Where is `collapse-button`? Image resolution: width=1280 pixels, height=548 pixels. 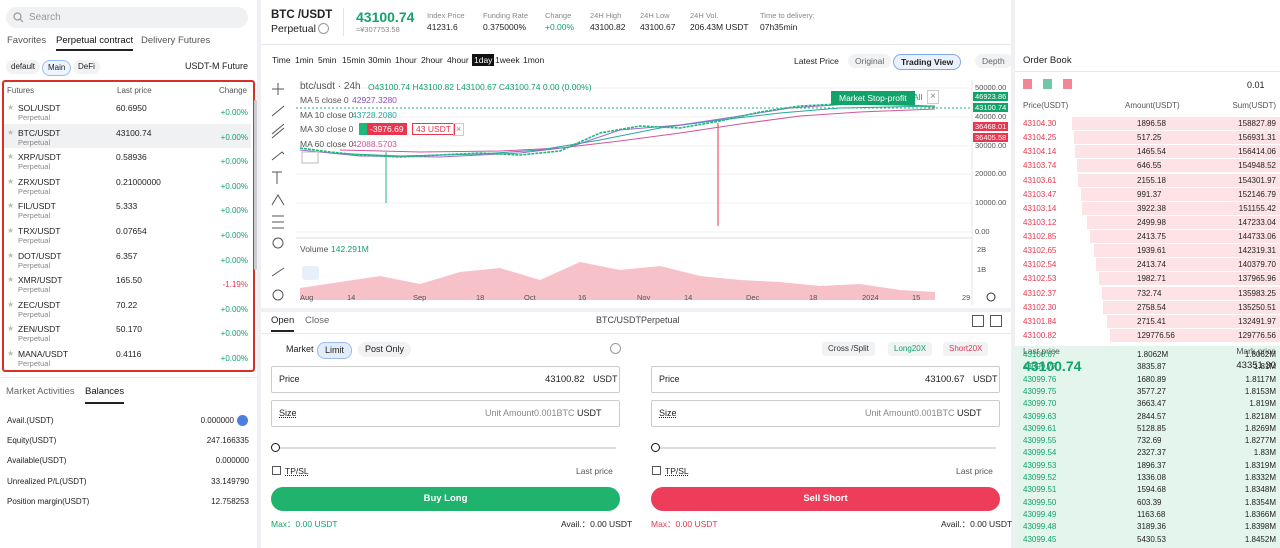 collapse-button is located at coordinates (310, 157).